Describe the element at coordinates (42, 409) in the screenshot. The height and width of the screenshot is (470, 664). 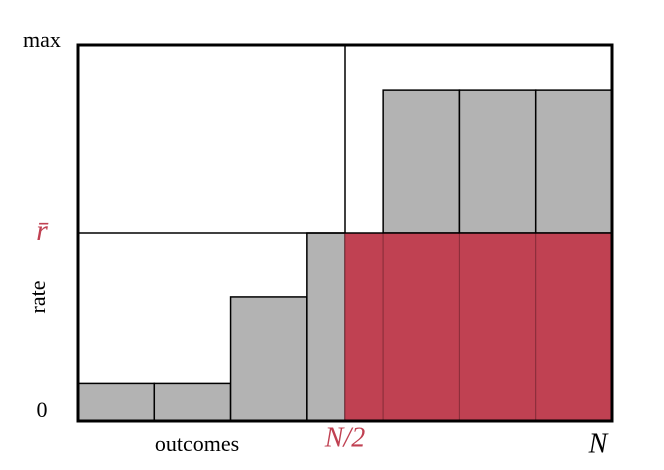
I see `y-tick-label: 0` at that location.